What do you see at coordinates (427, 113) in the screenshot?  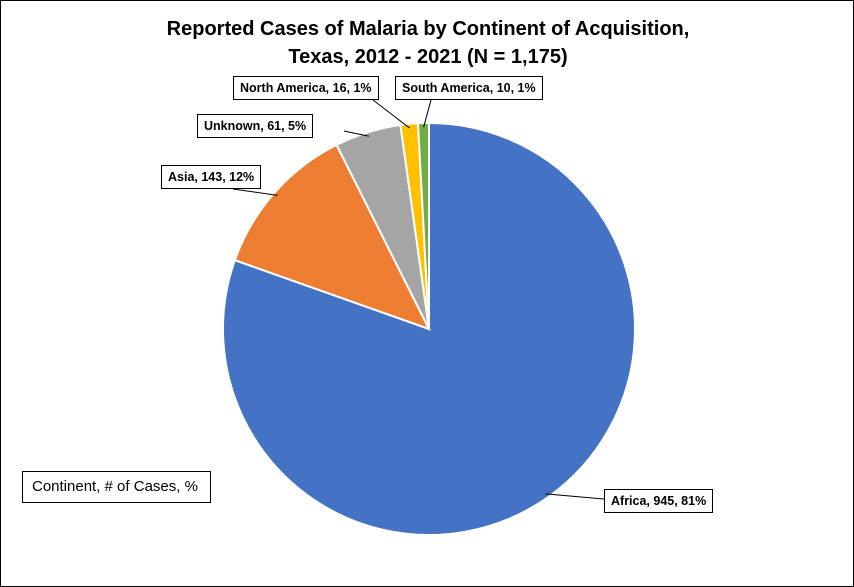 I see `leader-line-south-america` at bounding box center [427, 113].